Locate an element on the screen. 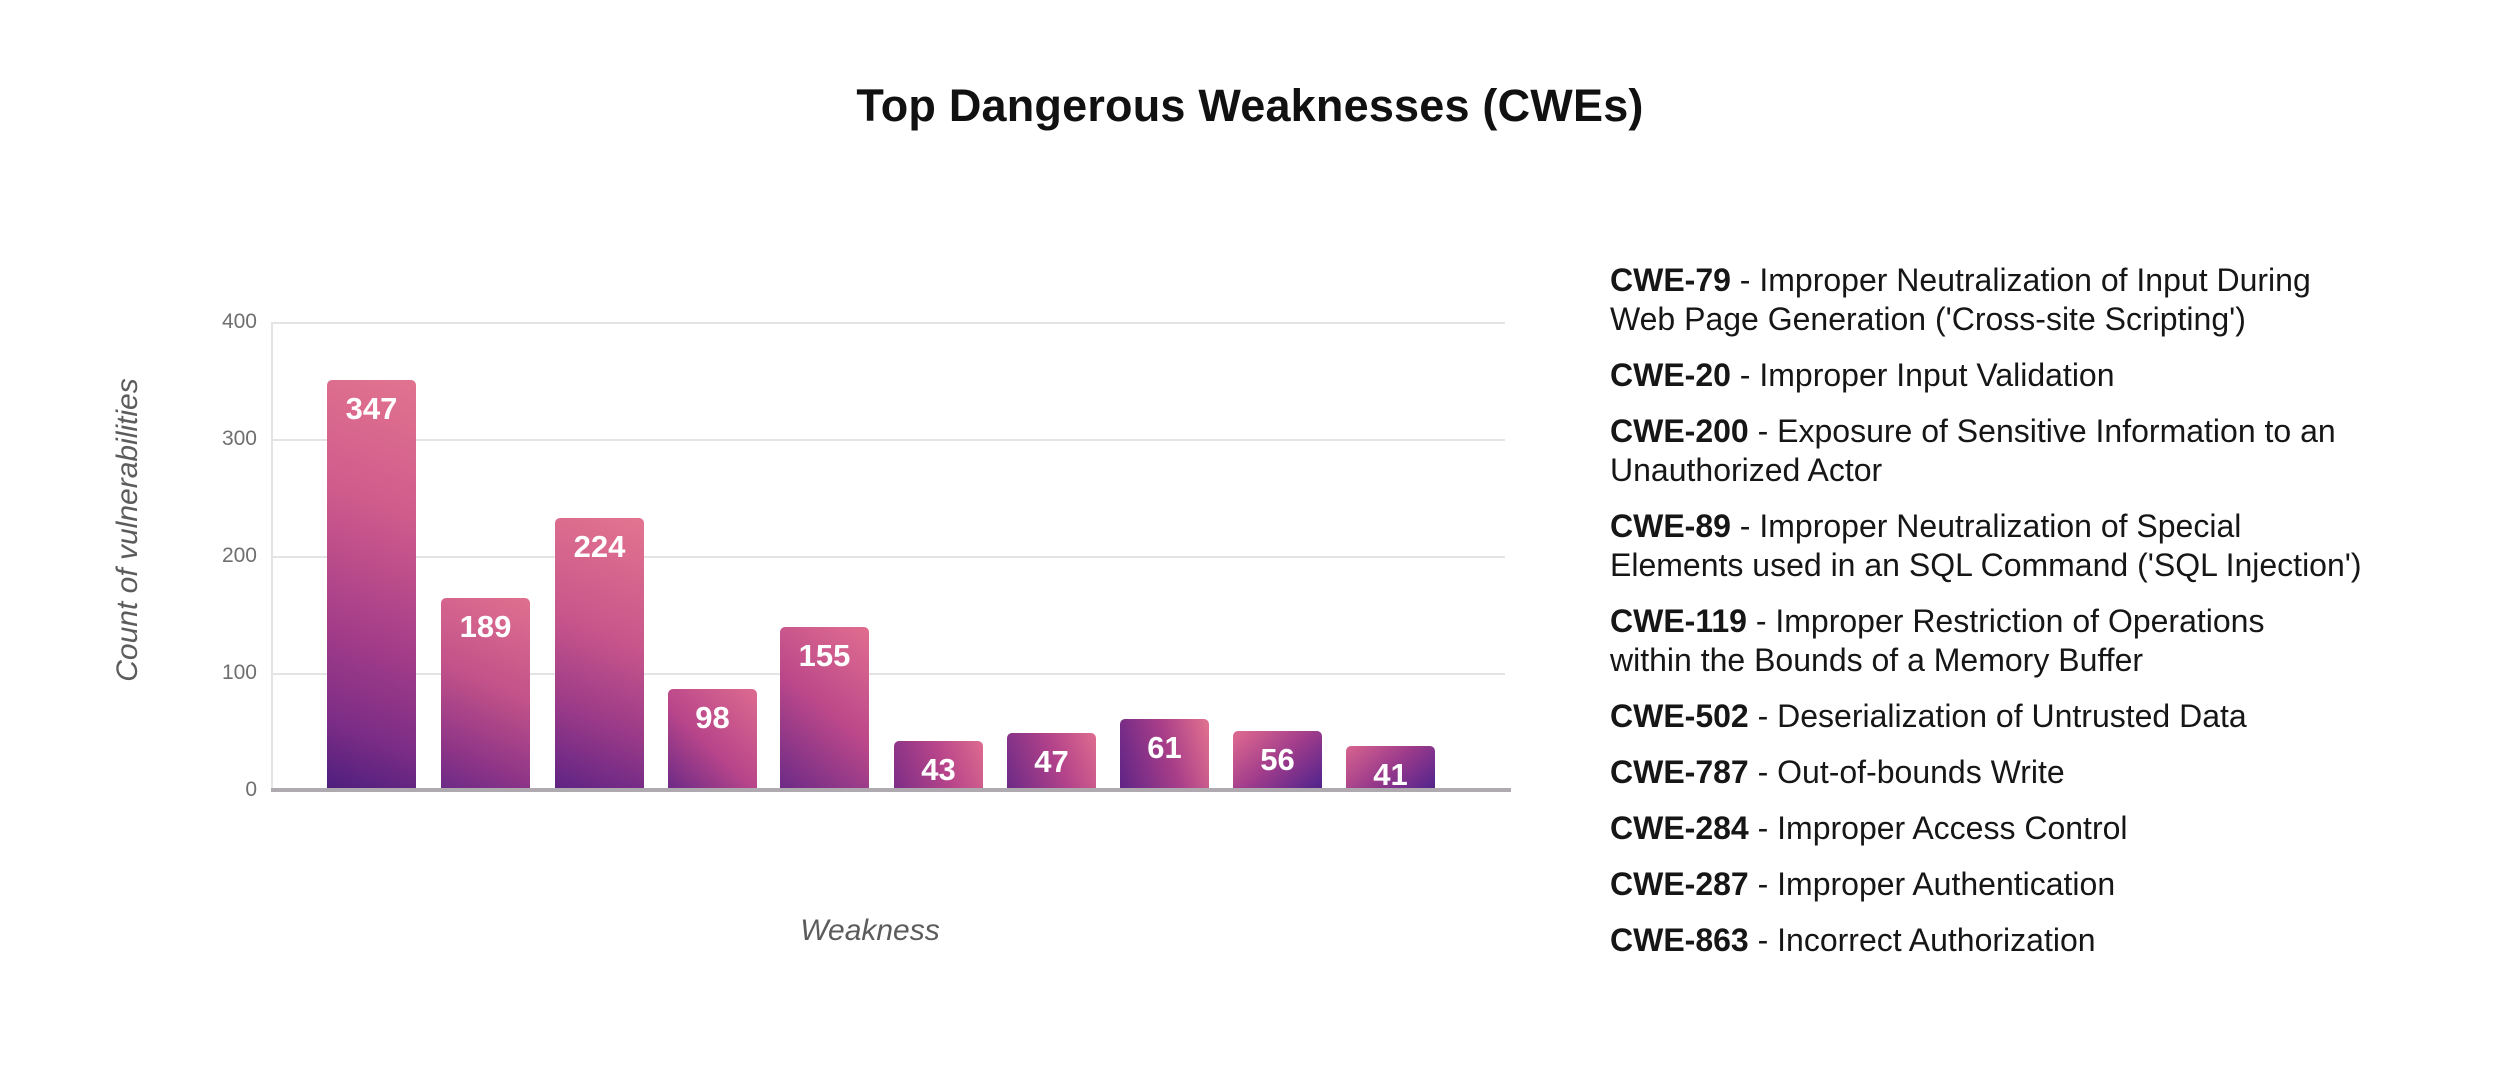 This screenshot has height=1083, width=2500. legend-item-code: CWE-89 is located at coordinates (1670, 526).